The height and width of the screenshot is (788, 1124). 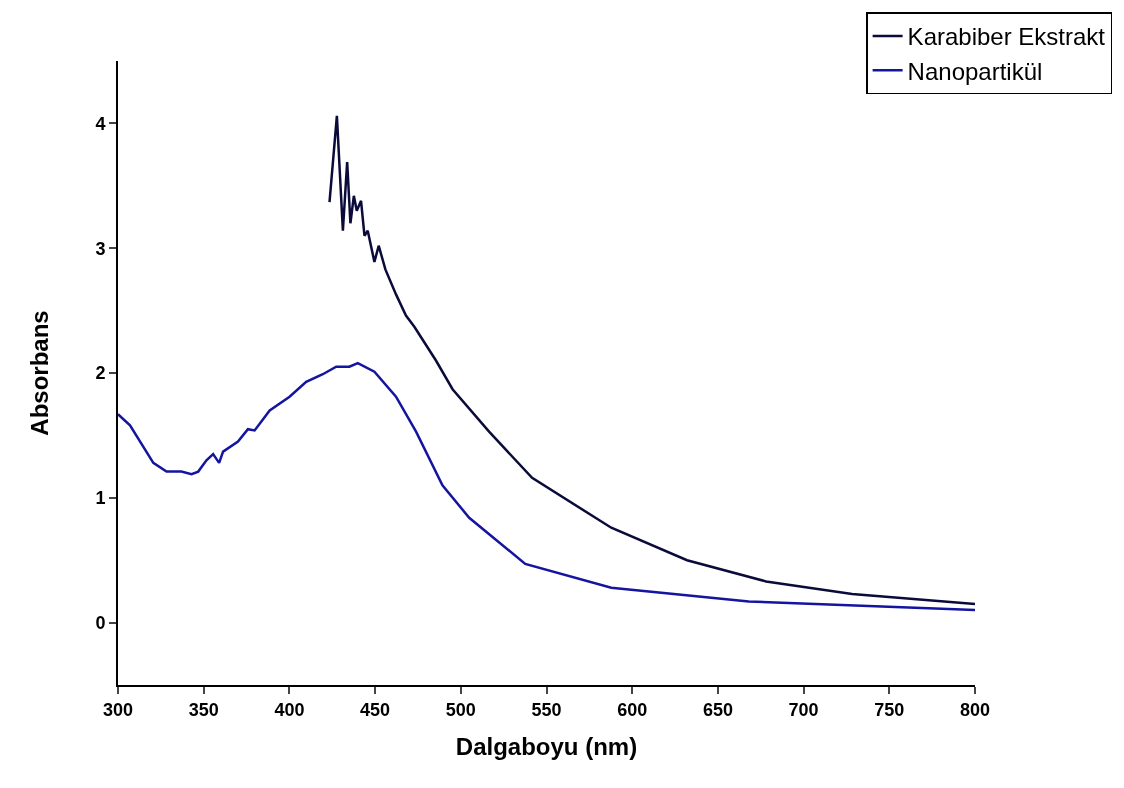 I want to click on x-tick-label: 700, so click(x=803, y=709).